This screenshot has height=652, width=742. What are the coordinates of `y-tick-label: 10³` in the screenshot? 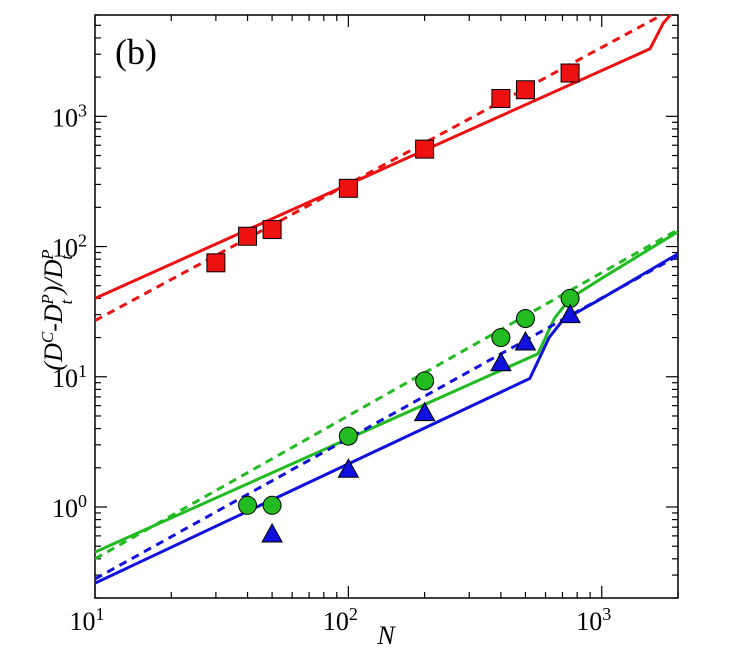 It's located at (69, 116).